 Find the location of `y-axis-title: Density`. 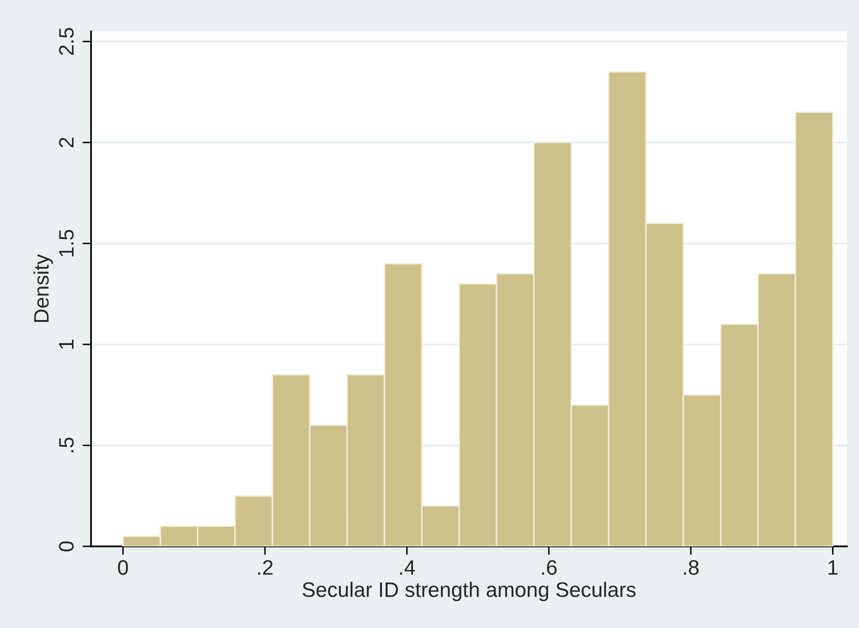

y-axis-title: Density is located at coordinates (43, 288).